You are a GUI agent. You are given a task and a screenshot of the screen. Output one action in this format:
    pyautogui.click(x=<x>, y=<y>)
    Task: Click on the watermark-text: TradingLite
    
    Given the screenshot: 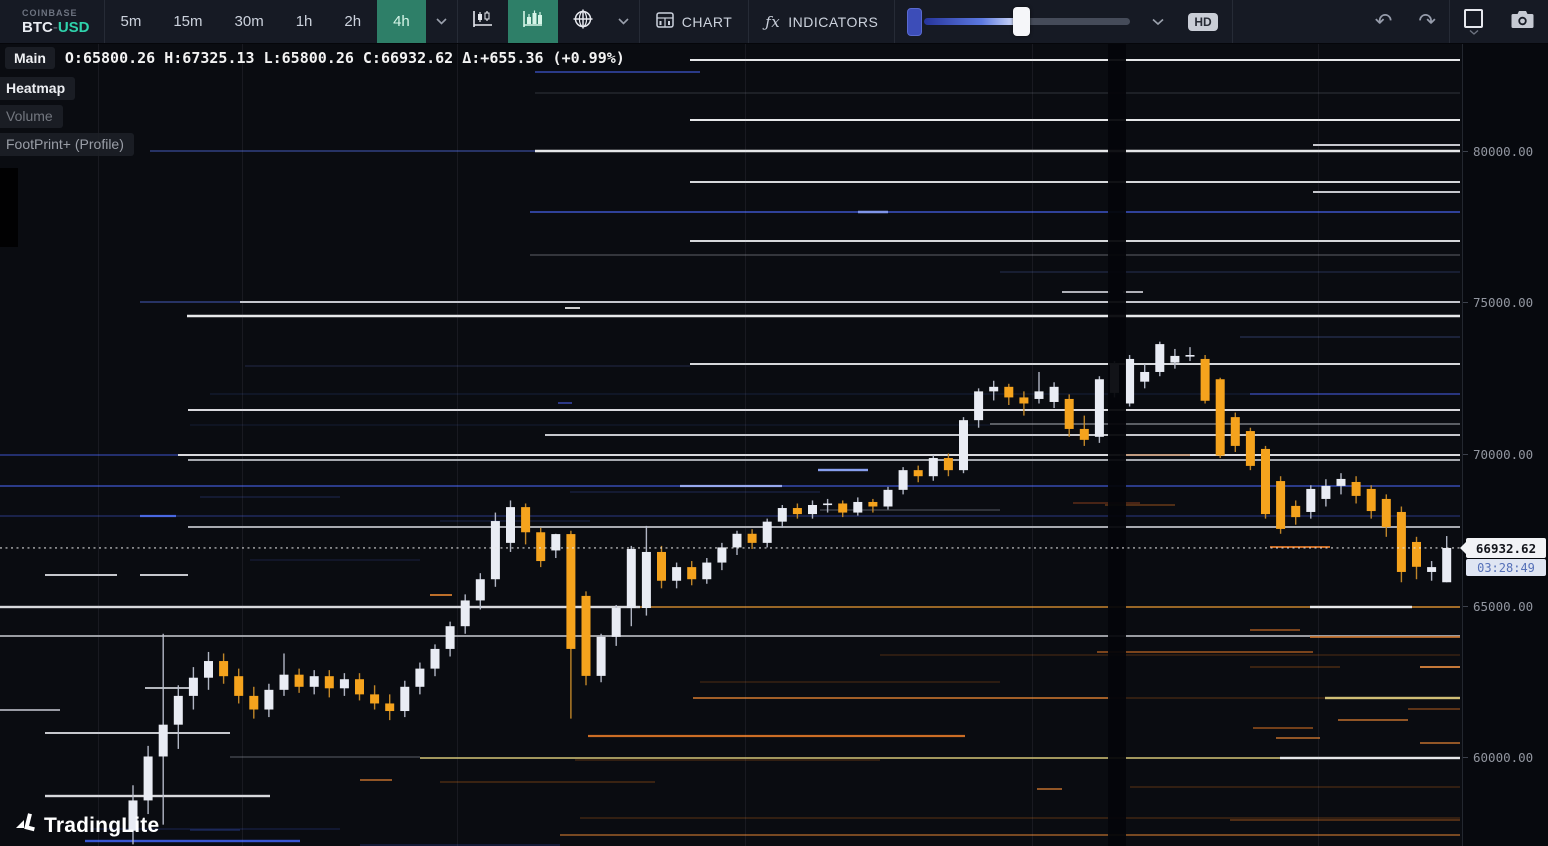 What is the action you would take?
    pyautogui.click(x=102, y=825)
    